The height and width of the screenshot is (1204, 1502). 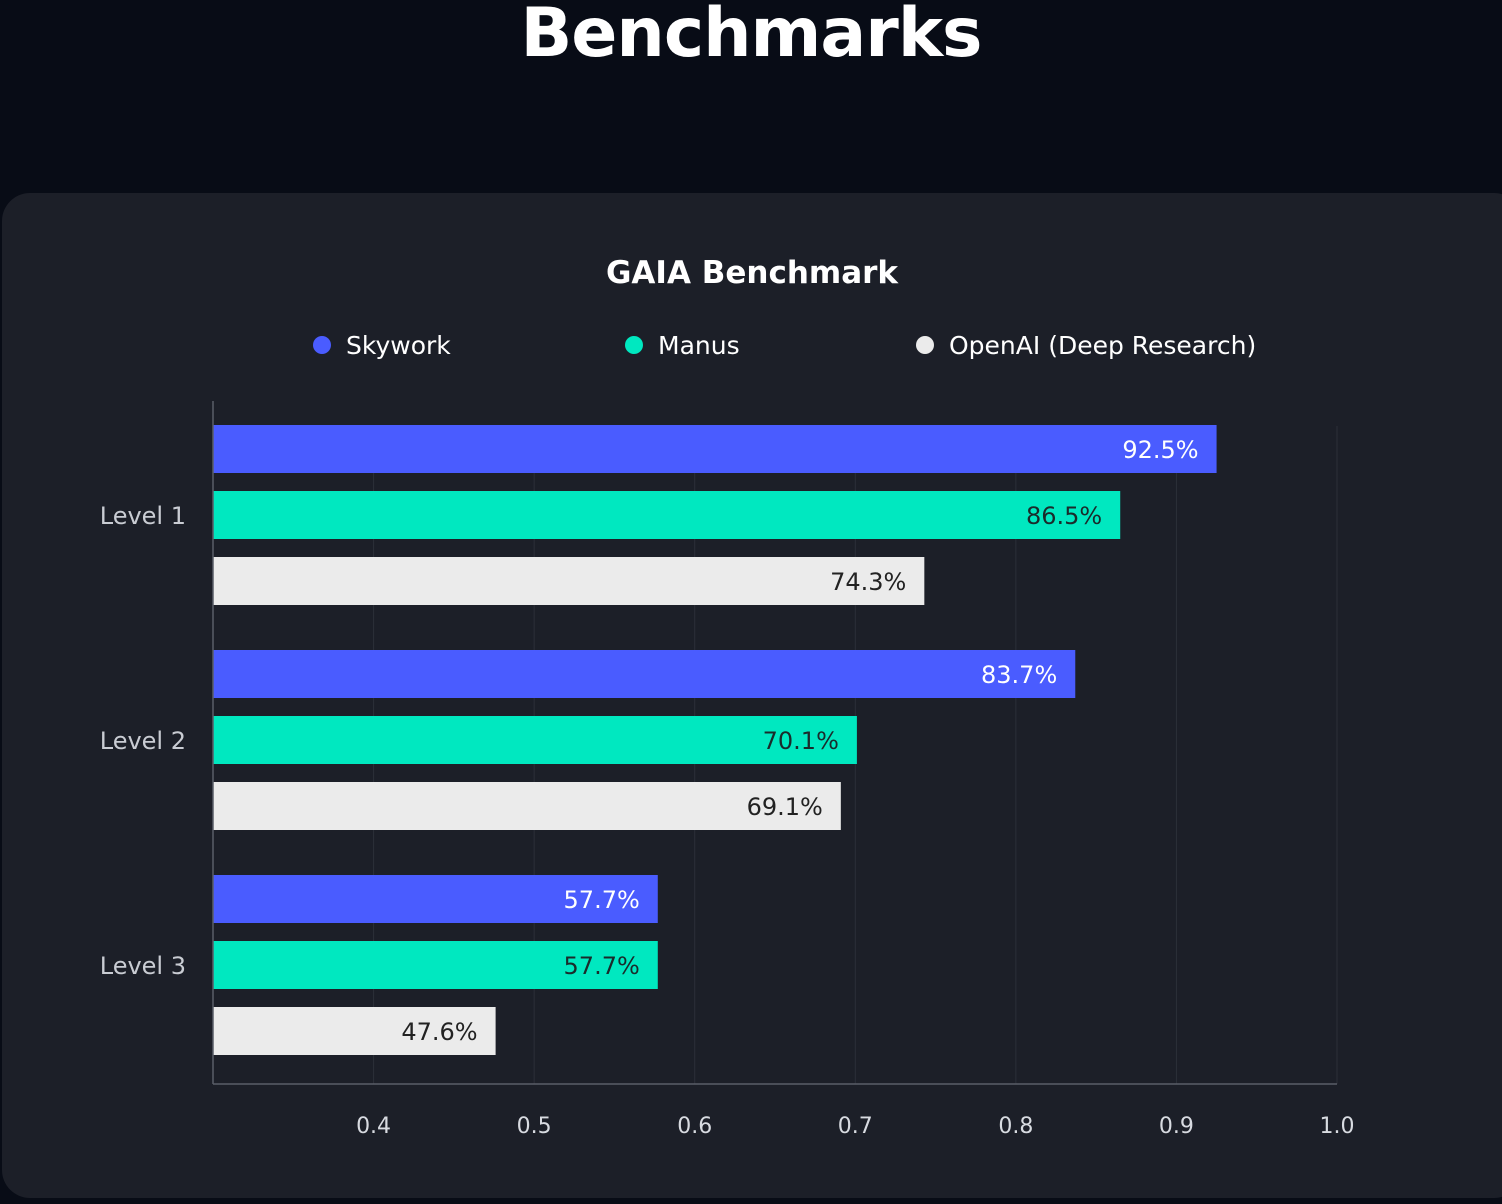 What do you see at coordinates (925, 345) in the screenshot?
I see `legend-swatch-openai-deep-research` at bounding box center [925, 345].